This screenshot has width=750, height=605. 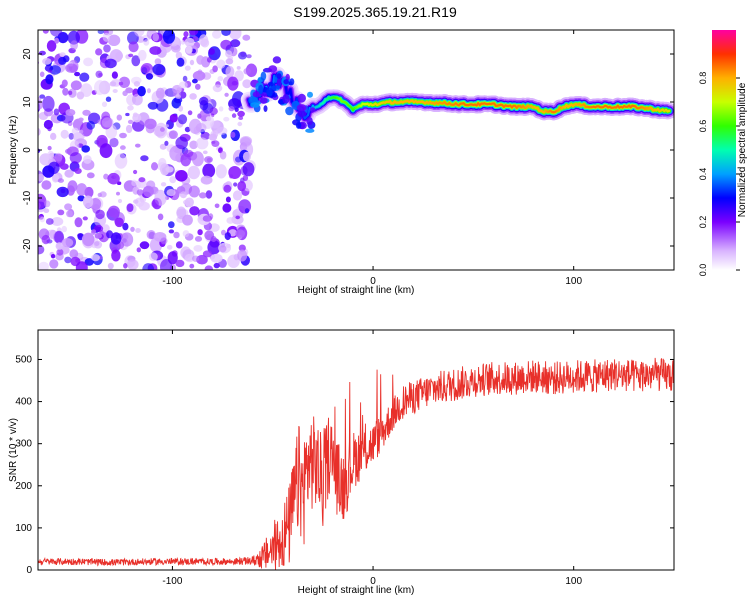 What do you see at coordinates (356, 290) in the screenshot?
I see `spectrogram-xlabel: Height of straight line (km)` at bounding box center [356, 290].